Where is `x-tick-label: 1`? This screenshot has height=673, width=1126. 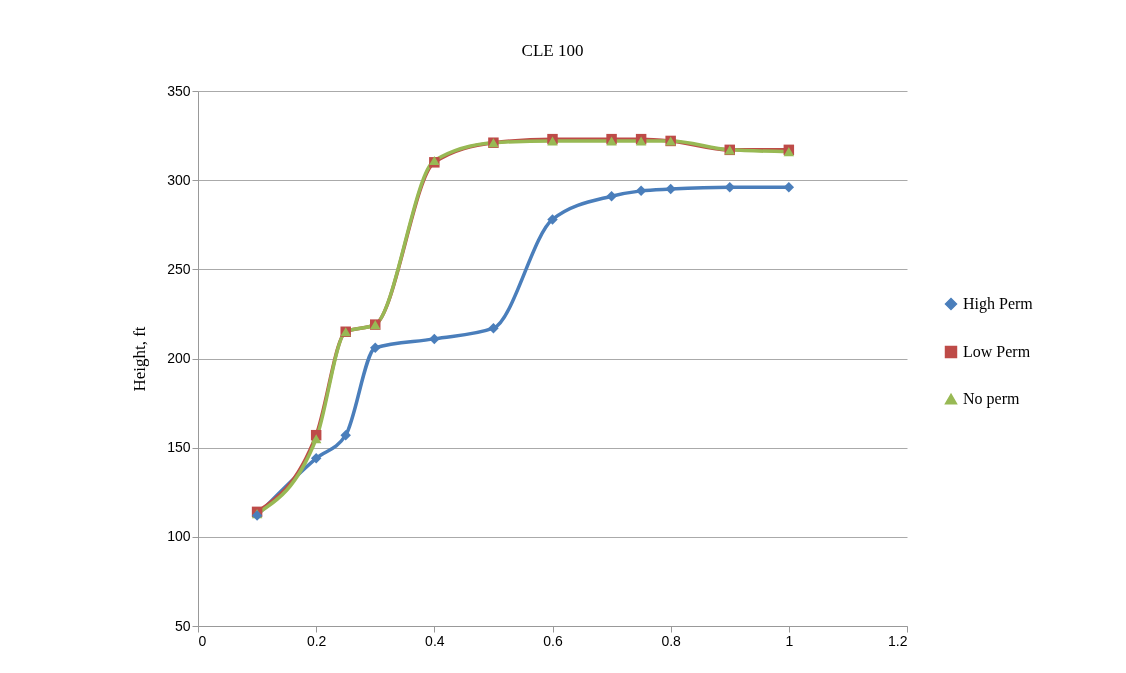 x-tick-label: 1 is located at coordinates (789, 640).